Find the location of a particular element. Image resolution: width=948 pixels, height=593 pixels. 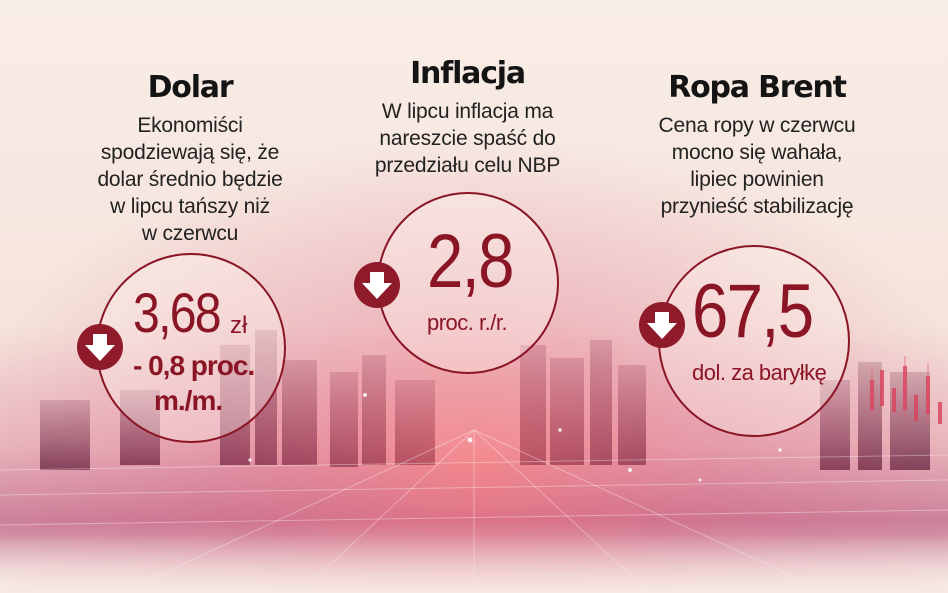

dollar-desc-line: spodziewają się, że is located at coordinates (190, 152).